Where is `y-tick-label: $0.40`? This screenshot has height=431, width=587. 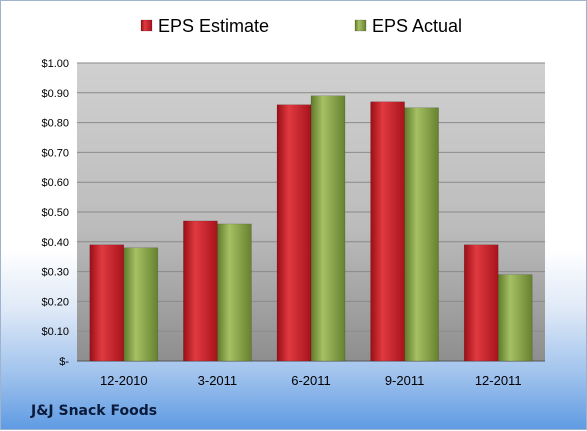
y-tick-label: $0.40 is located at coordinates (55, 243).